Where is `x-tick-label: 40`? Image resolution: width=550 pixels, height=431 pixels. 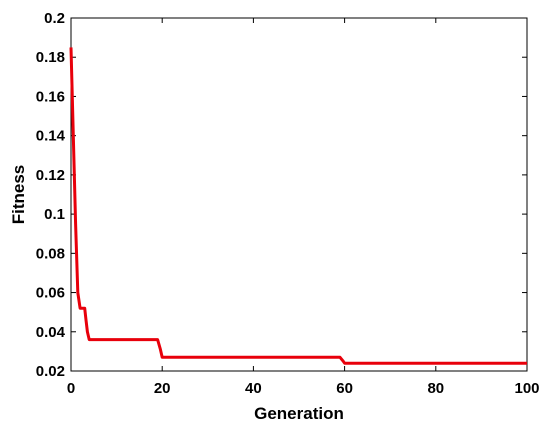 x-tick-label: 40 is located at coordinates (253, 388).